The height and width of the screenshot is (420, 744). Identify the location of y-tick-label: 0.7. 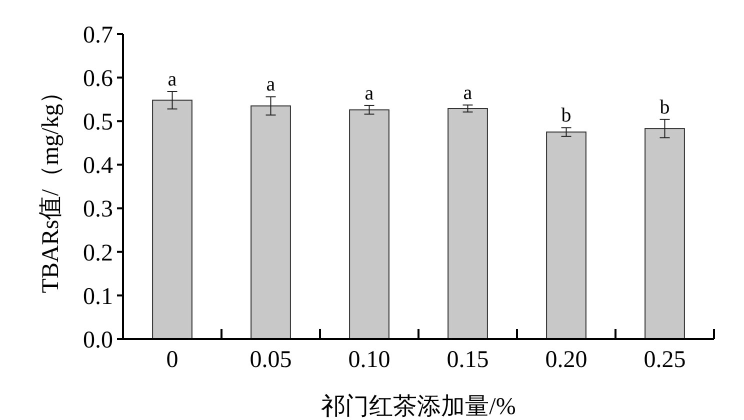
(98, 35).